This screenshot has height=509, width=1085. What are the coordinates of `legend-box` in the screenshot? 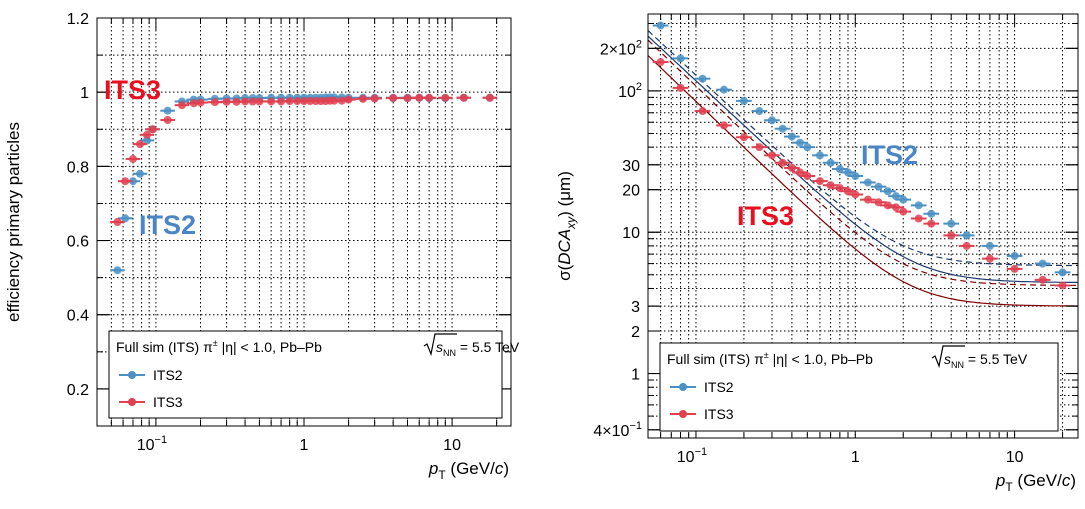 It's located at (859, 387).